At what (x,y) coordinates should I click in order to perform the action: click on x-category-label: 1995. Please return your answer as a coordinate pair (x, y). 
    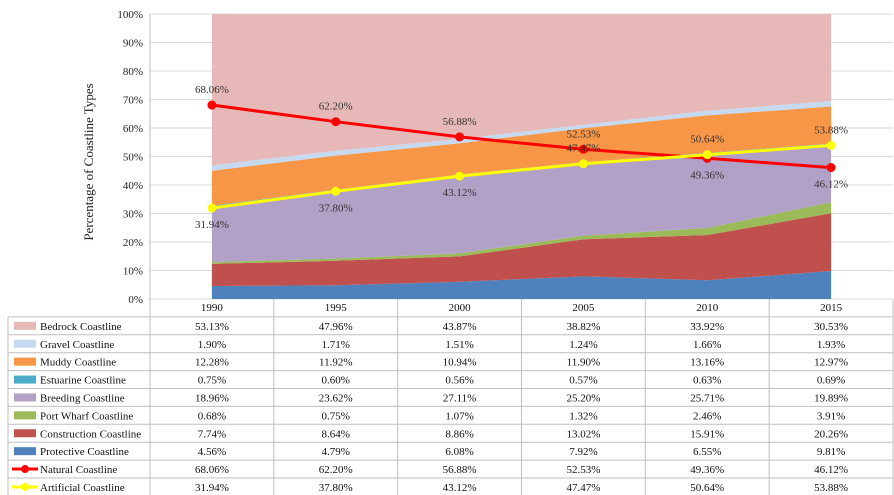
    Looking at the image, I should click on (336, 308).